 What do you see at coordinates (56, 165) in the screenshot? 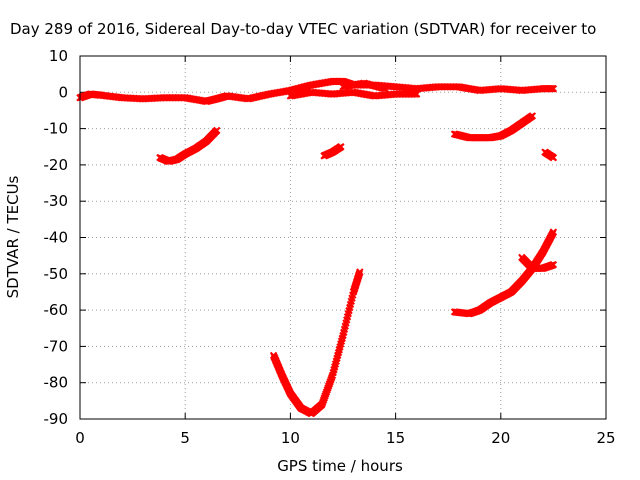
I see `y-tick-label: -20` at bounding box center [56, 165].